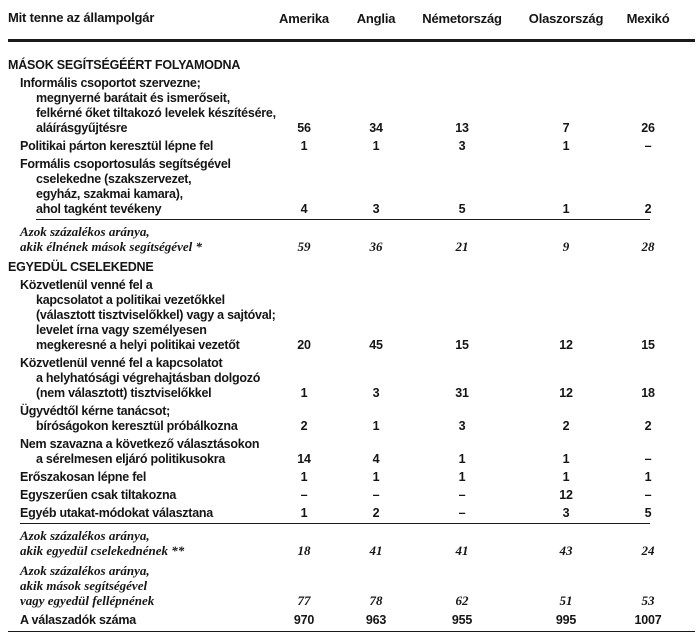  I want to click on row-label-line: Ügyvédtől kérne tanácsot;, so click(95, 411).